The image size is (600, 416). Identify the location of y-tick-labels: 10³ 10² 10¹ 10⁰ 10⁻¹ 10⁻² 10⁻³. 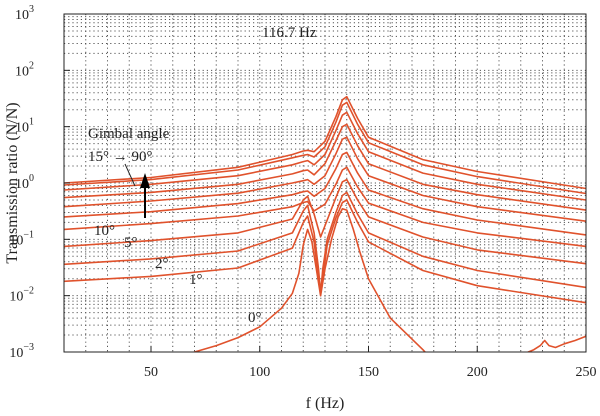
(21, 182).